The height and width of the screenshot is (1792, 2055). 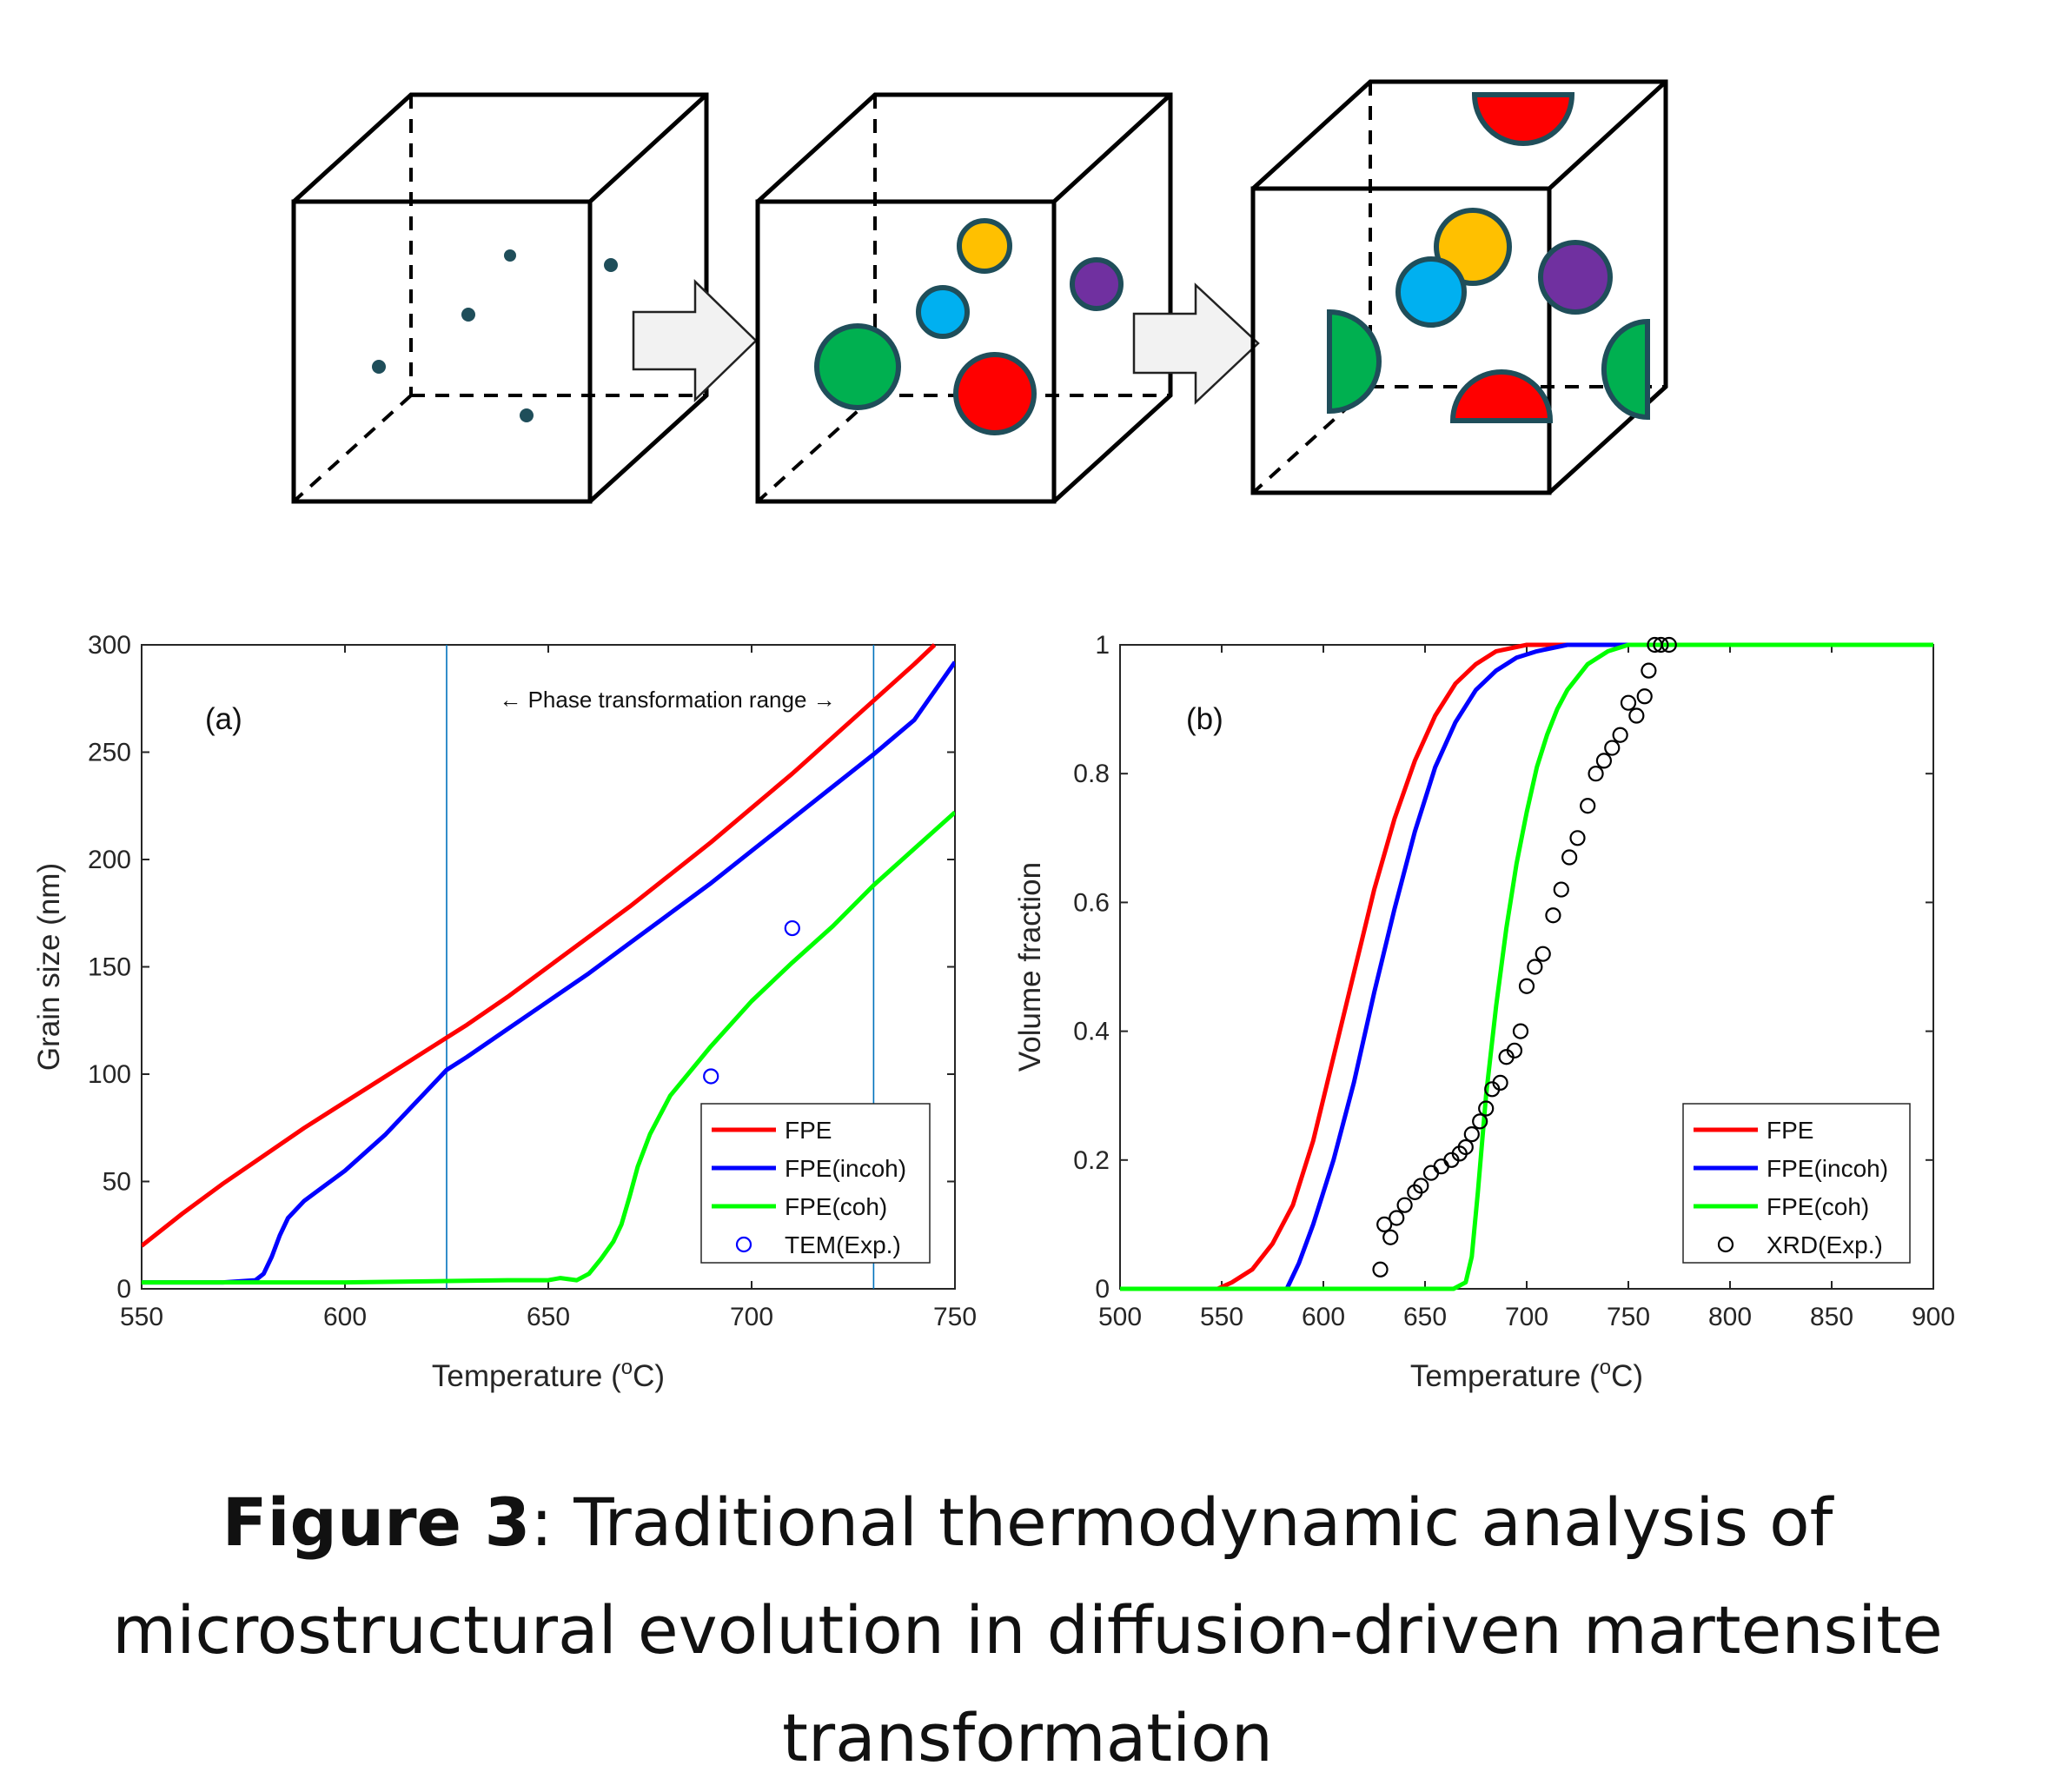 What do you see at coordinates (117, 1182) in the screenshot?
I see `y-tick-label: 50` at bounding box center [117, 1182].